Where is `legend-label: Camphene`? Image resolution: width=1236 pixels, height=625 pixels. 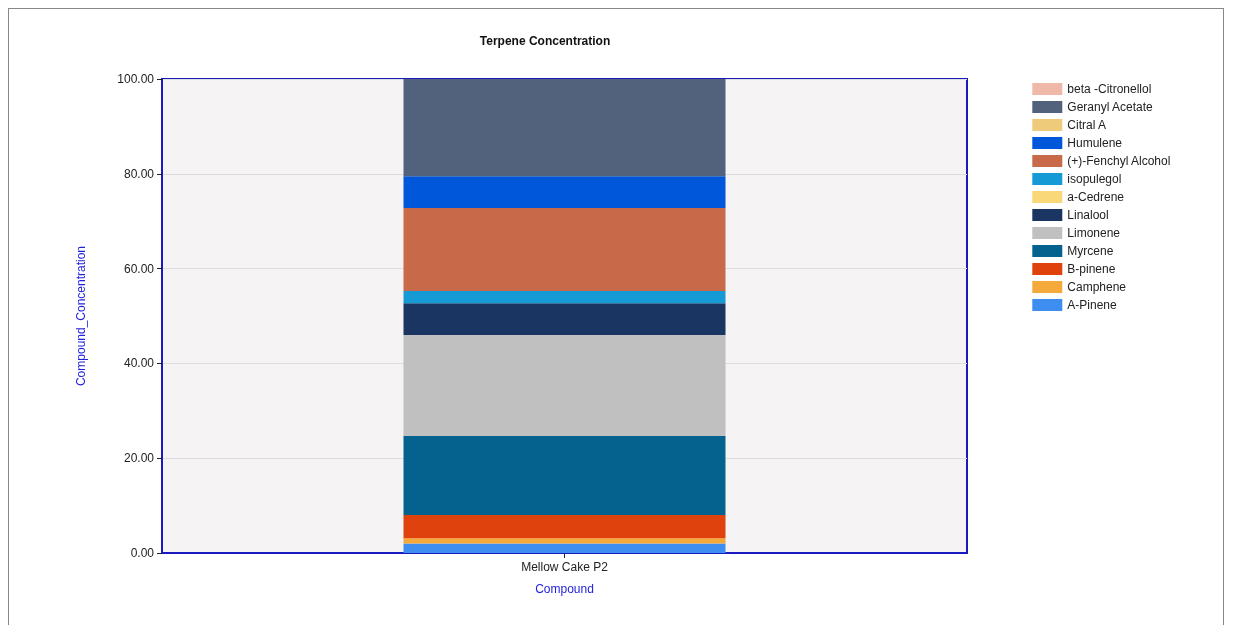
legend-label: Camphene is located at coordinates (1097, 287).